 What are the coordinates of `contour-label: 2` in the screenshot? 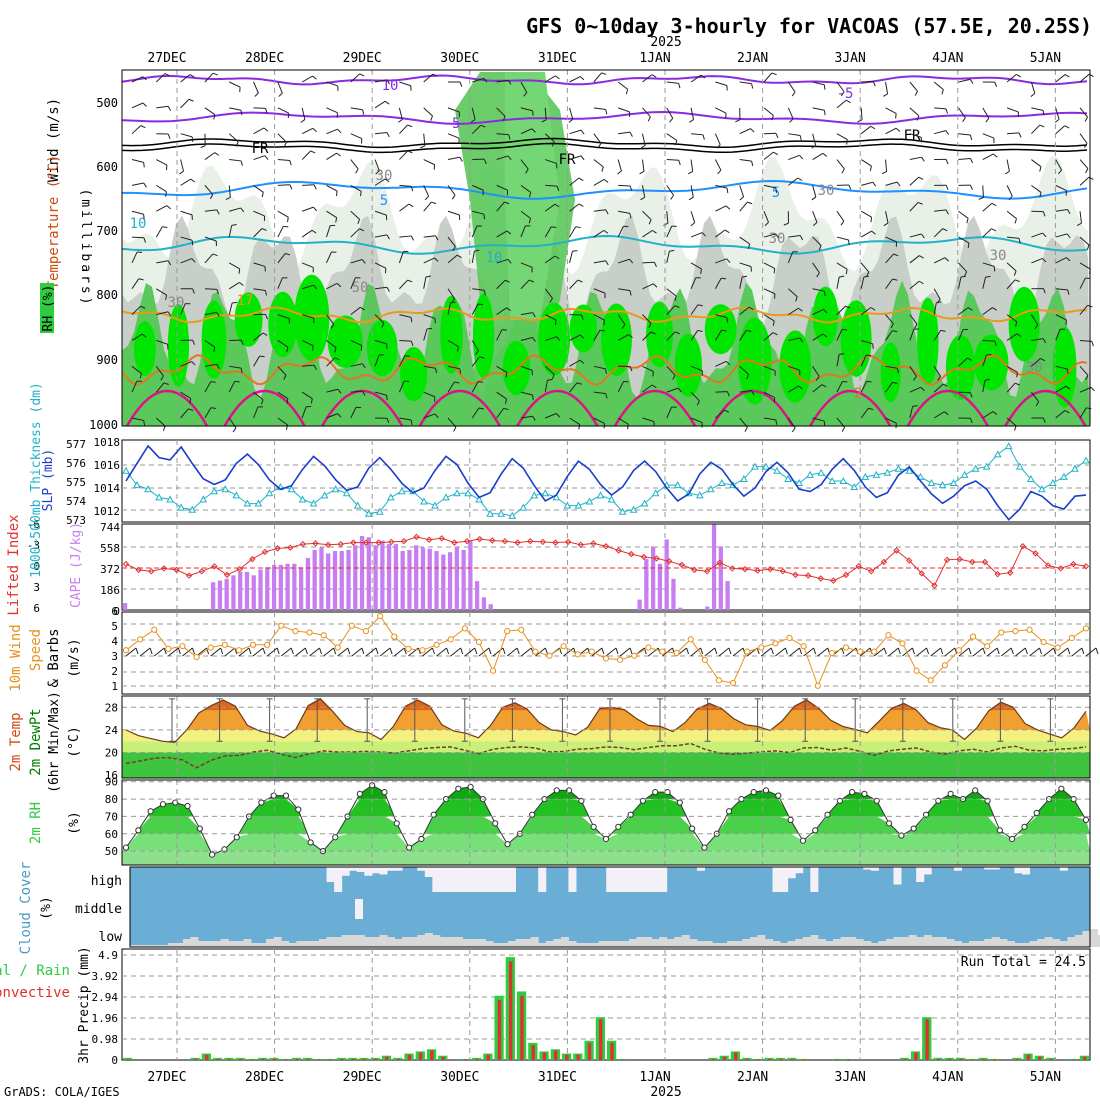 It's located at (858, 394).